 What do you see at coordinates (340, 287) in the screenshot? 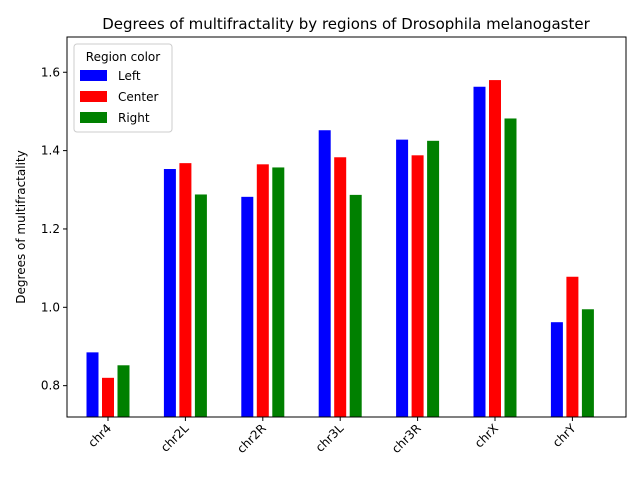
I see `bar-chr3L-center` at bounding box center [340, 287].